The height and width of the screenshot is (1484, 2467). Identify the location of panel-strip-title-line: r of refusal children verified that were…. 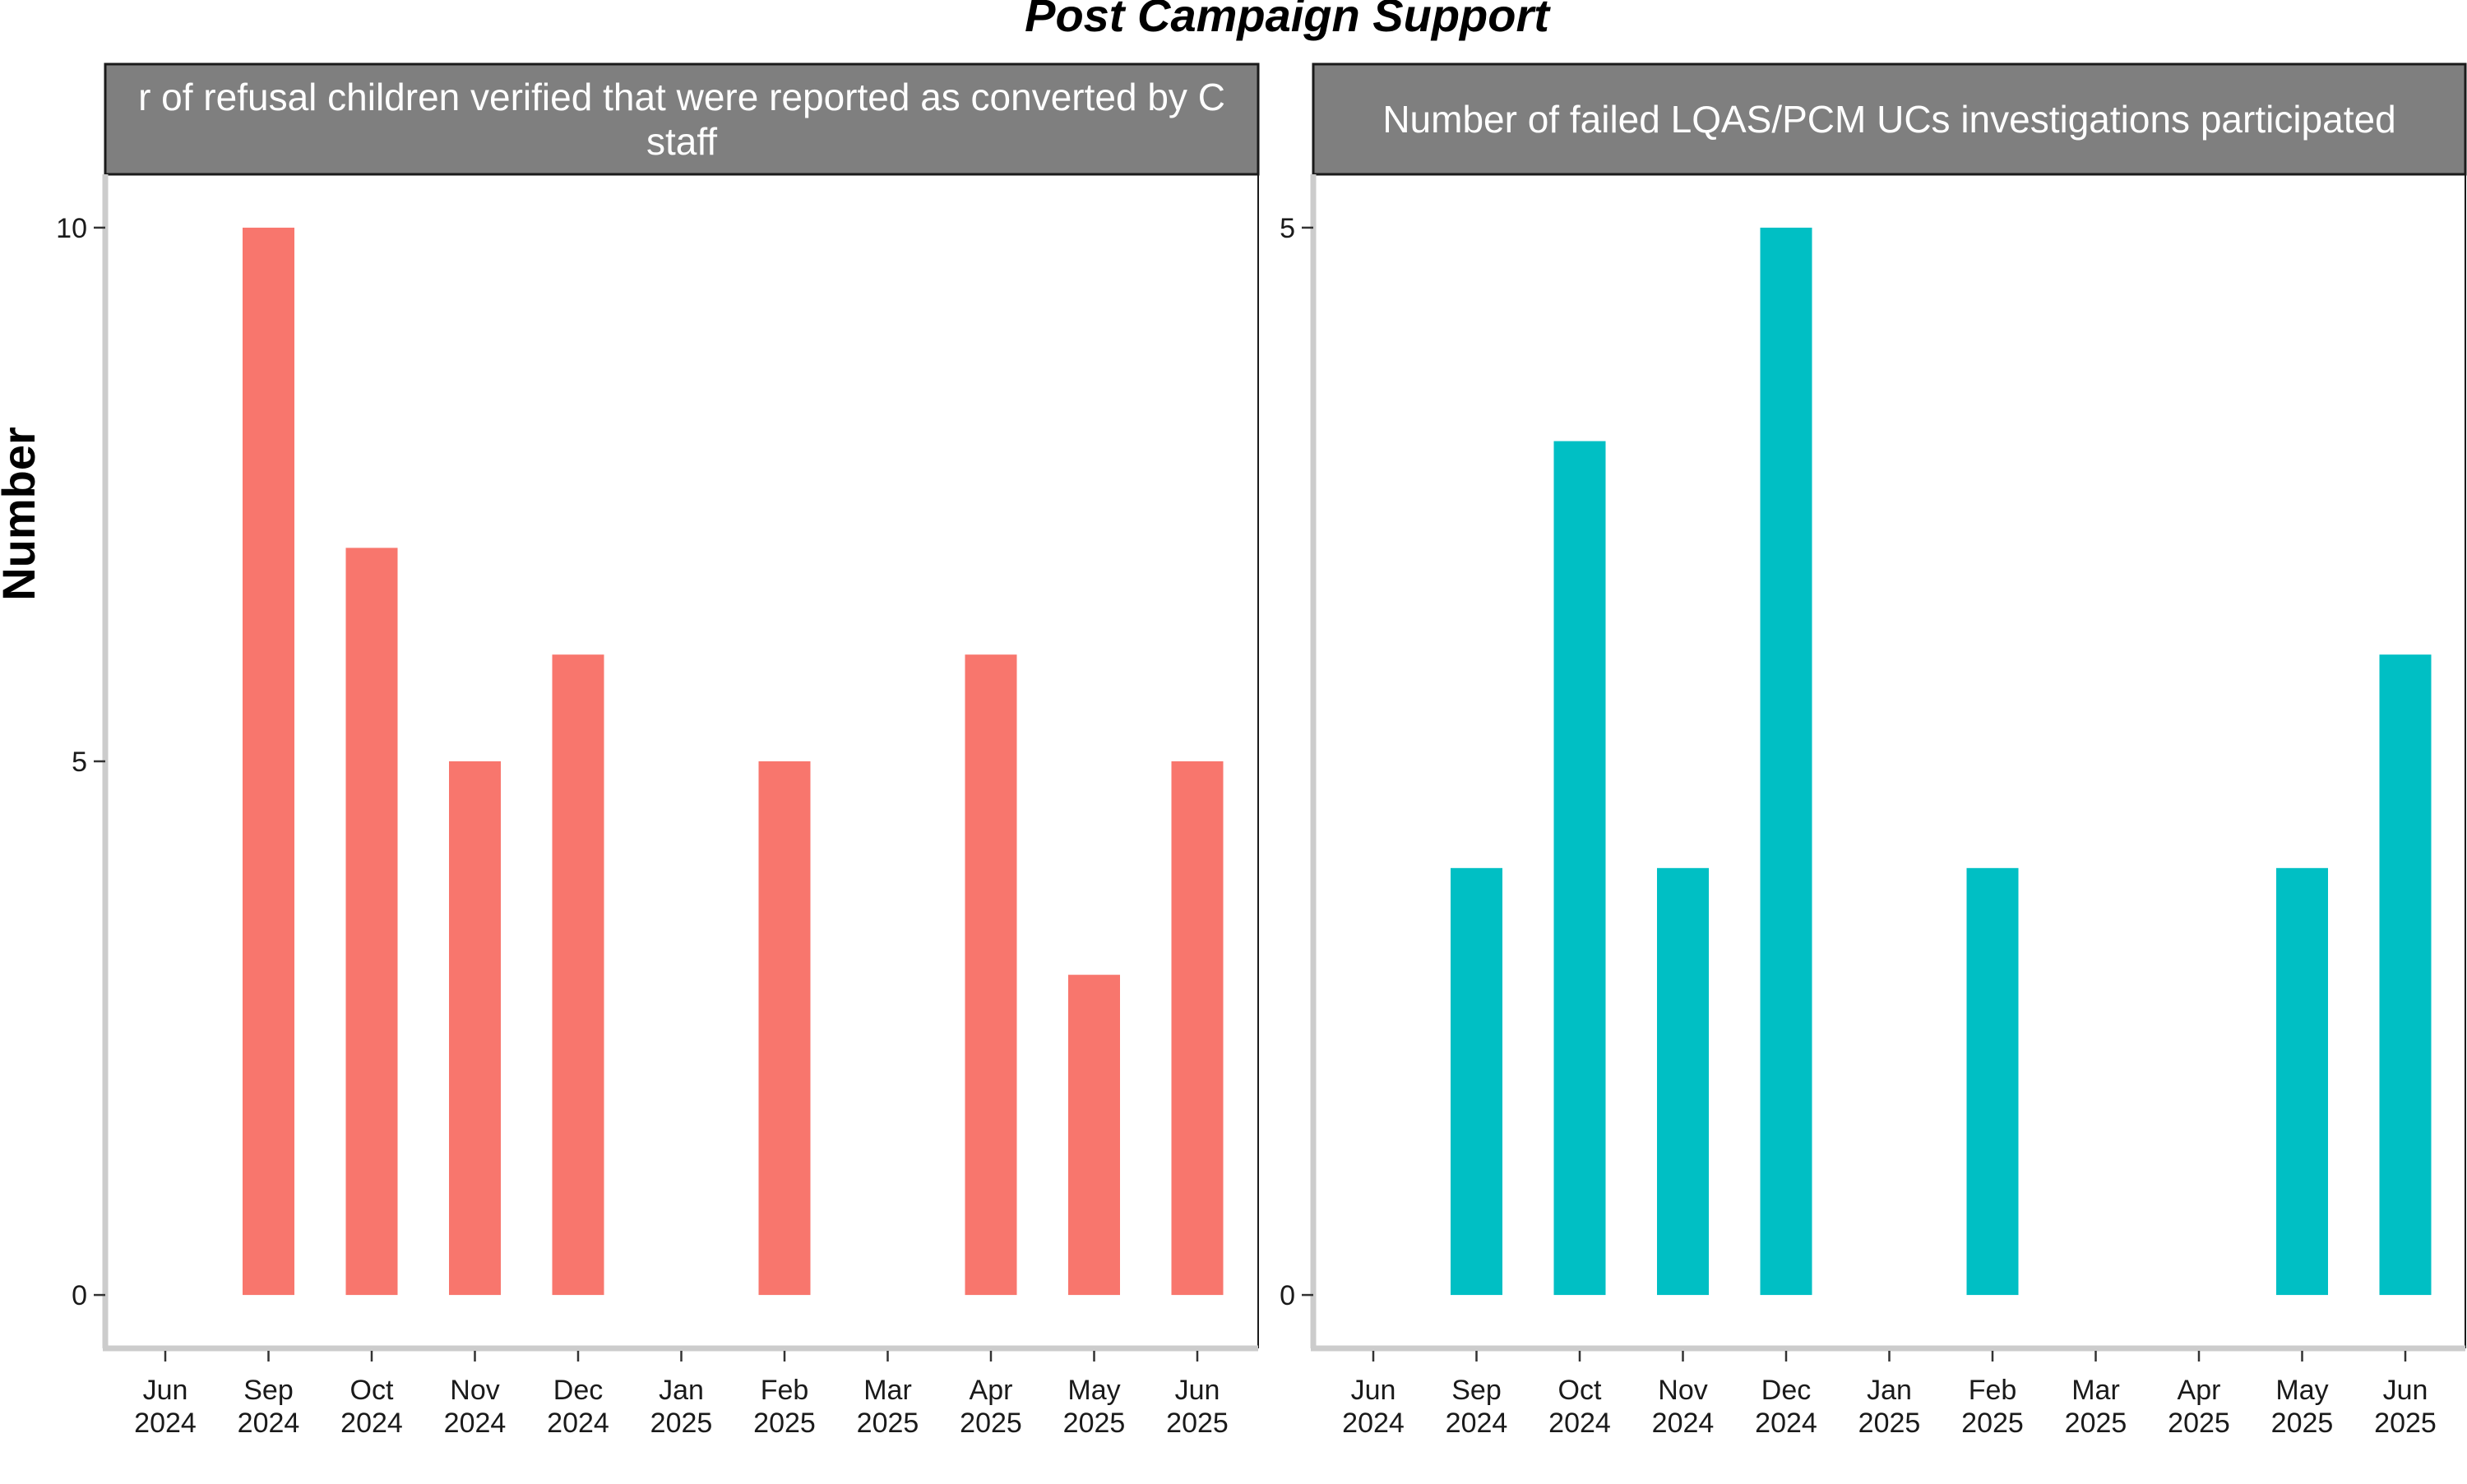
(681, 97).